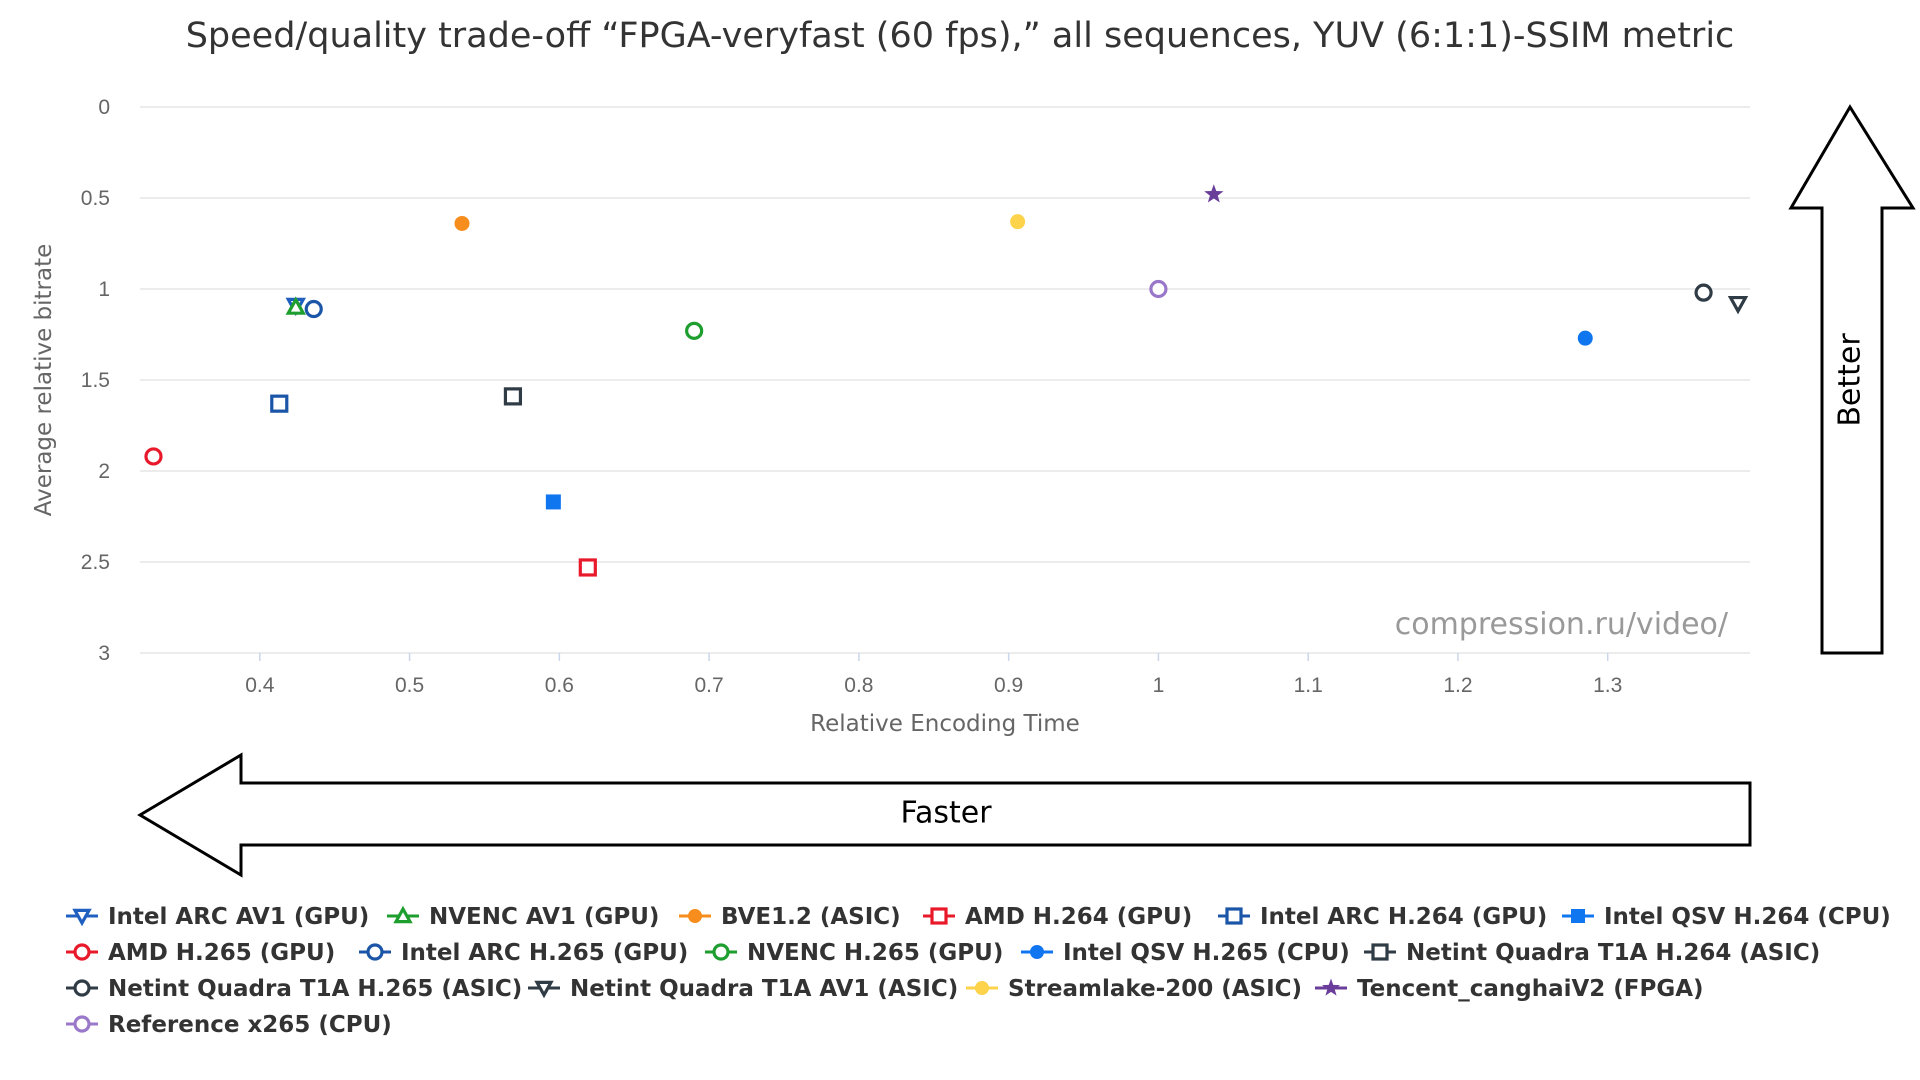 The height and width of the screenshot is (1080, 1920). Describe the element at coordinates (1457, 685) in the screenshot. I see `x-tick-label: 1.2` at that location.